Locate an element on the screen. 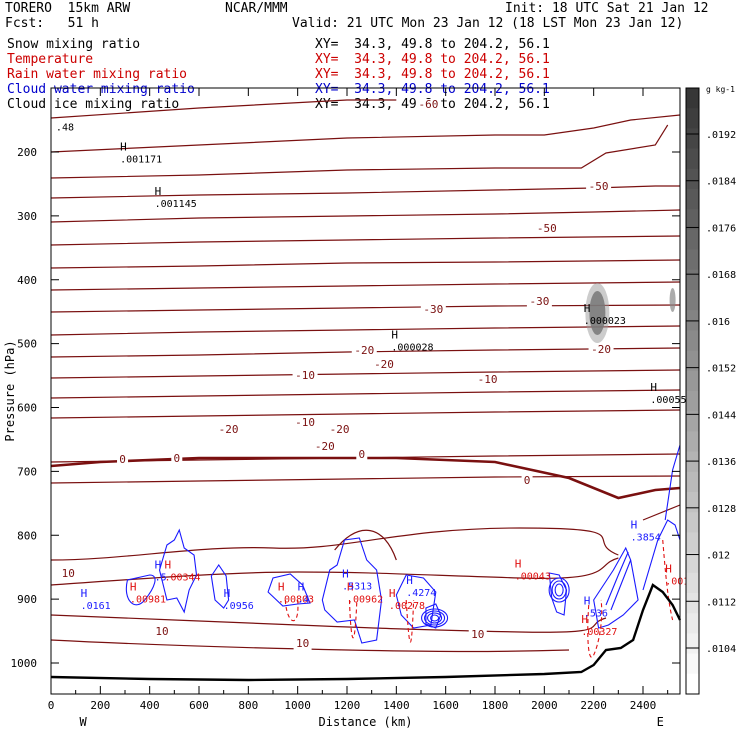 This screenshot has width=740, height=740. colorbar-tick-label-10: .0112 is located at coordinates (721, 602).